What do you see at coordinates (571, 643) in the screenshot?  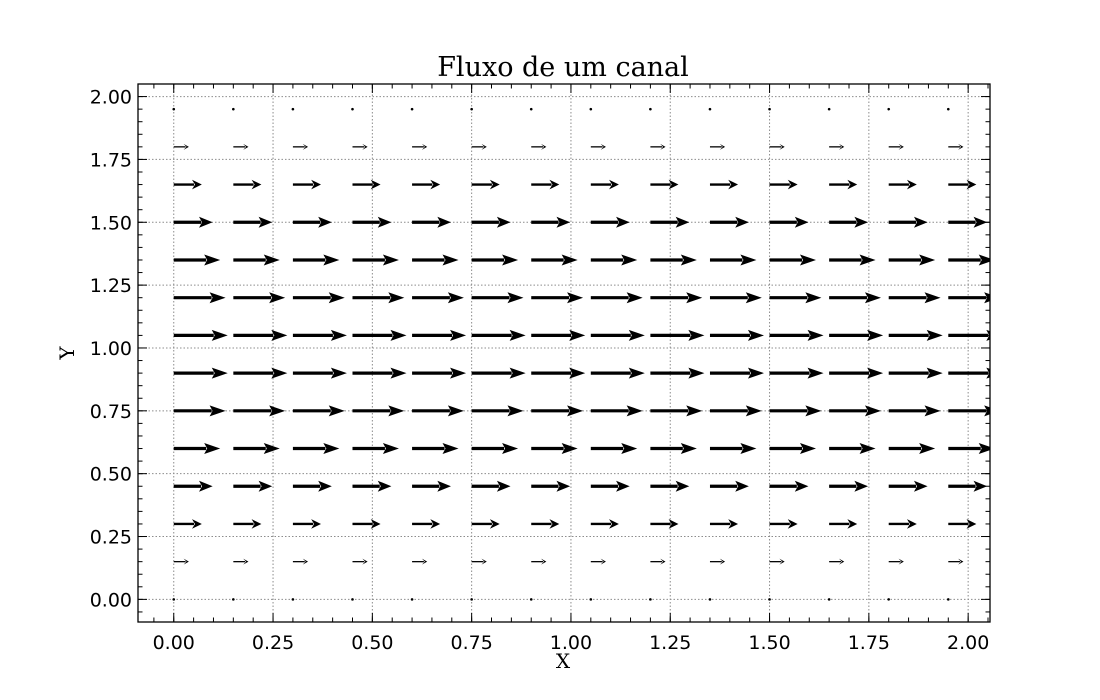 I see `x-tick-label: 1.00` at bounding box center [571, 643].